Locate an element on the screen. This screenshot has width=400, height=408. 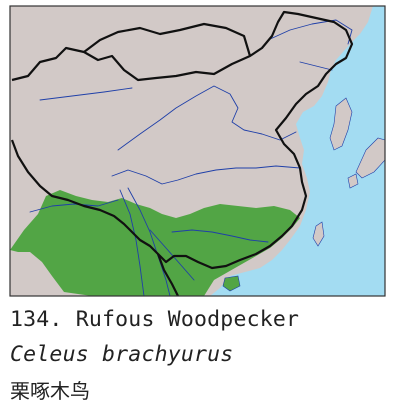
japan-island-small is located at coordinates (353, 181).